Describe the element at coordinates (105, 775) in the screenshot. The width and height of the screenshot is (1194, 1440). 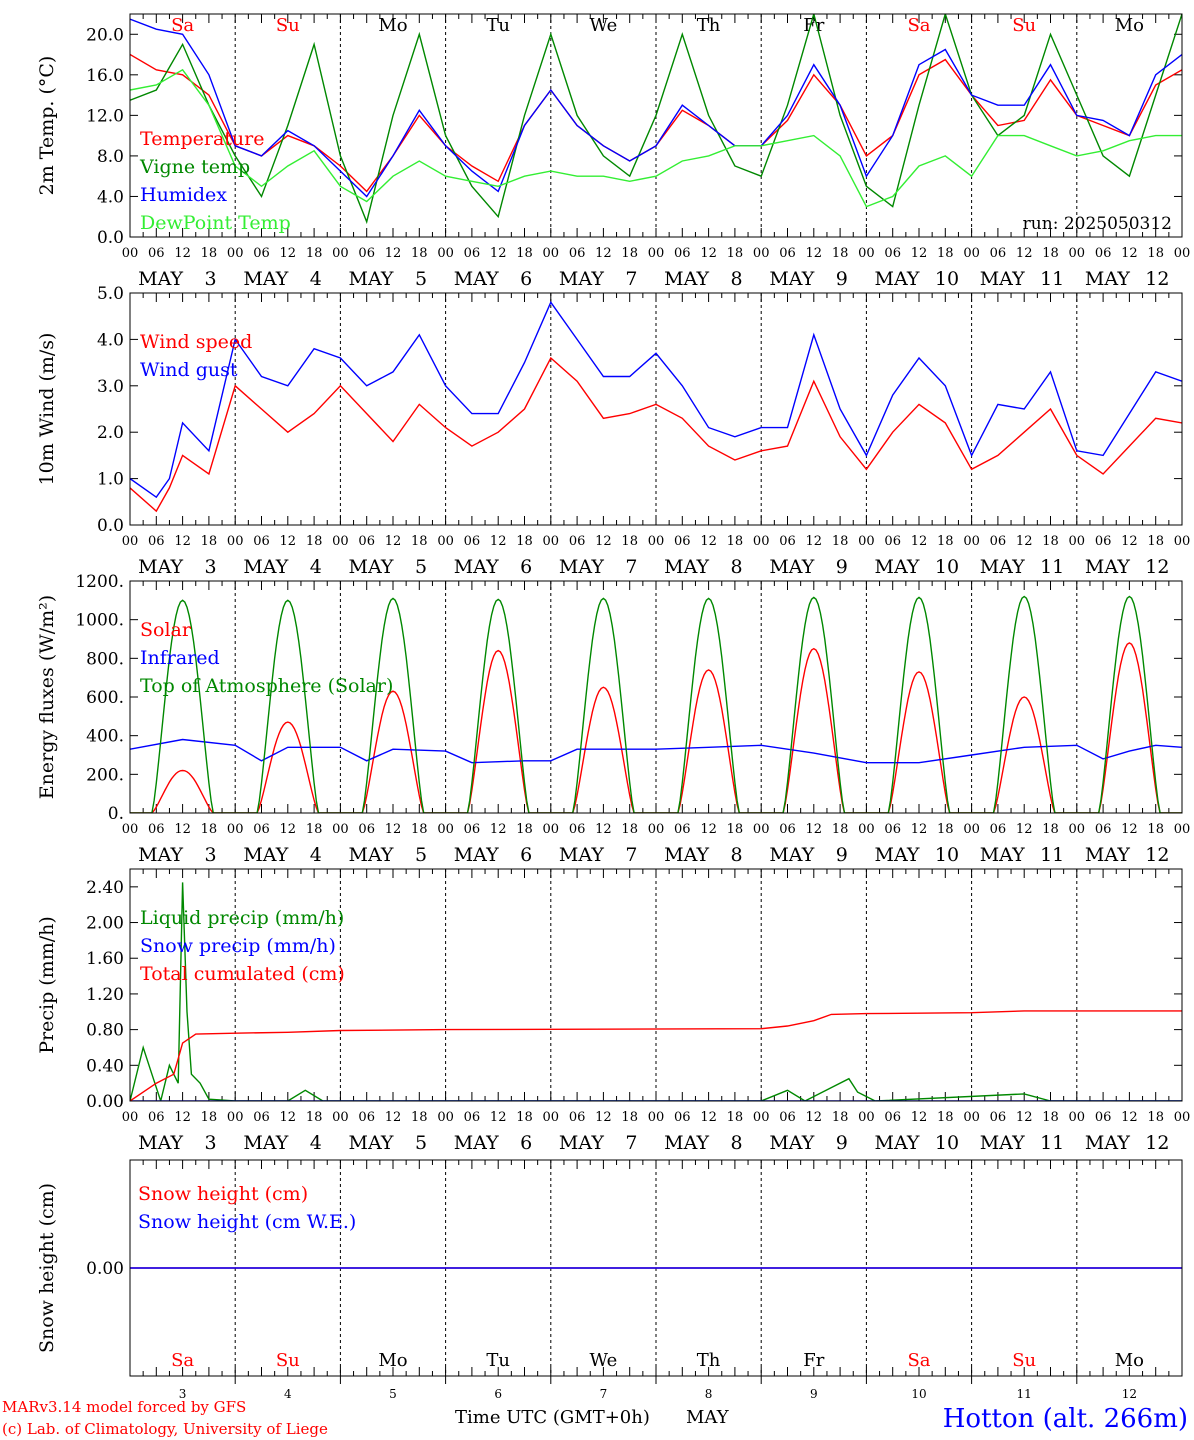
I see `y-tick-label: 200.` at that location.